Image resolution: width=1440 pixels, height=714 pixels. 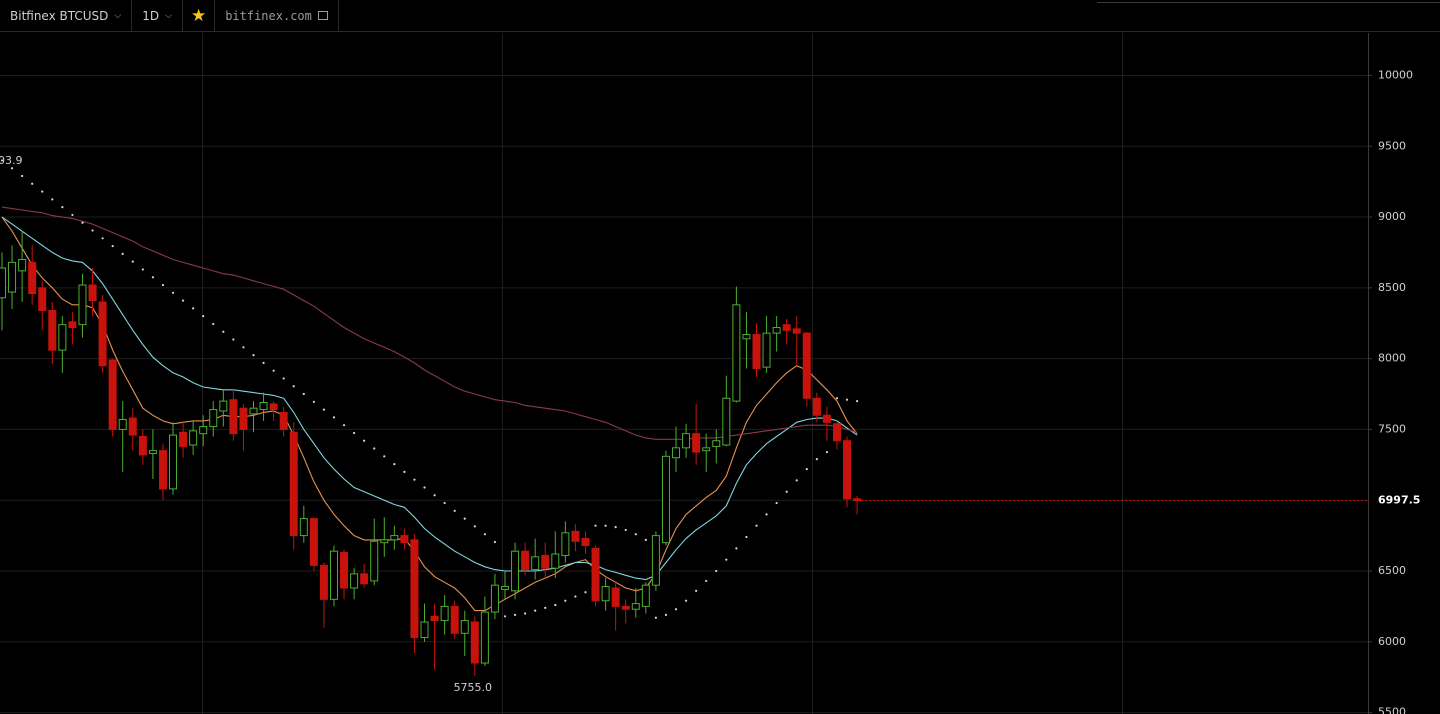 I want to click on y-tick-label: 6500, so click(x=1392, y=570).